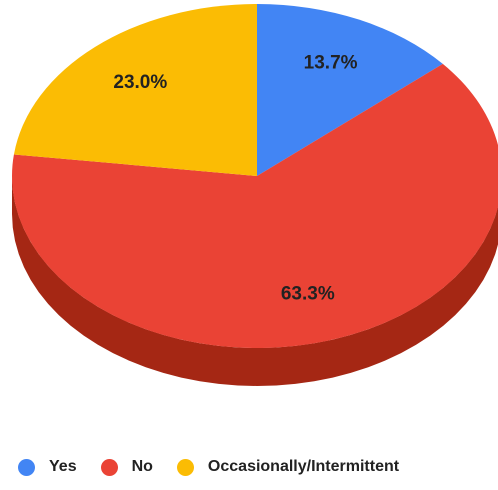 Image resolution: width=498 pixels, height=490 pixels. What do you see at coordinates (303, 466) in the screenshot?
I see `legend-label-occasionally: Occasionally/Intermittent` at bounding box center [303, 466].